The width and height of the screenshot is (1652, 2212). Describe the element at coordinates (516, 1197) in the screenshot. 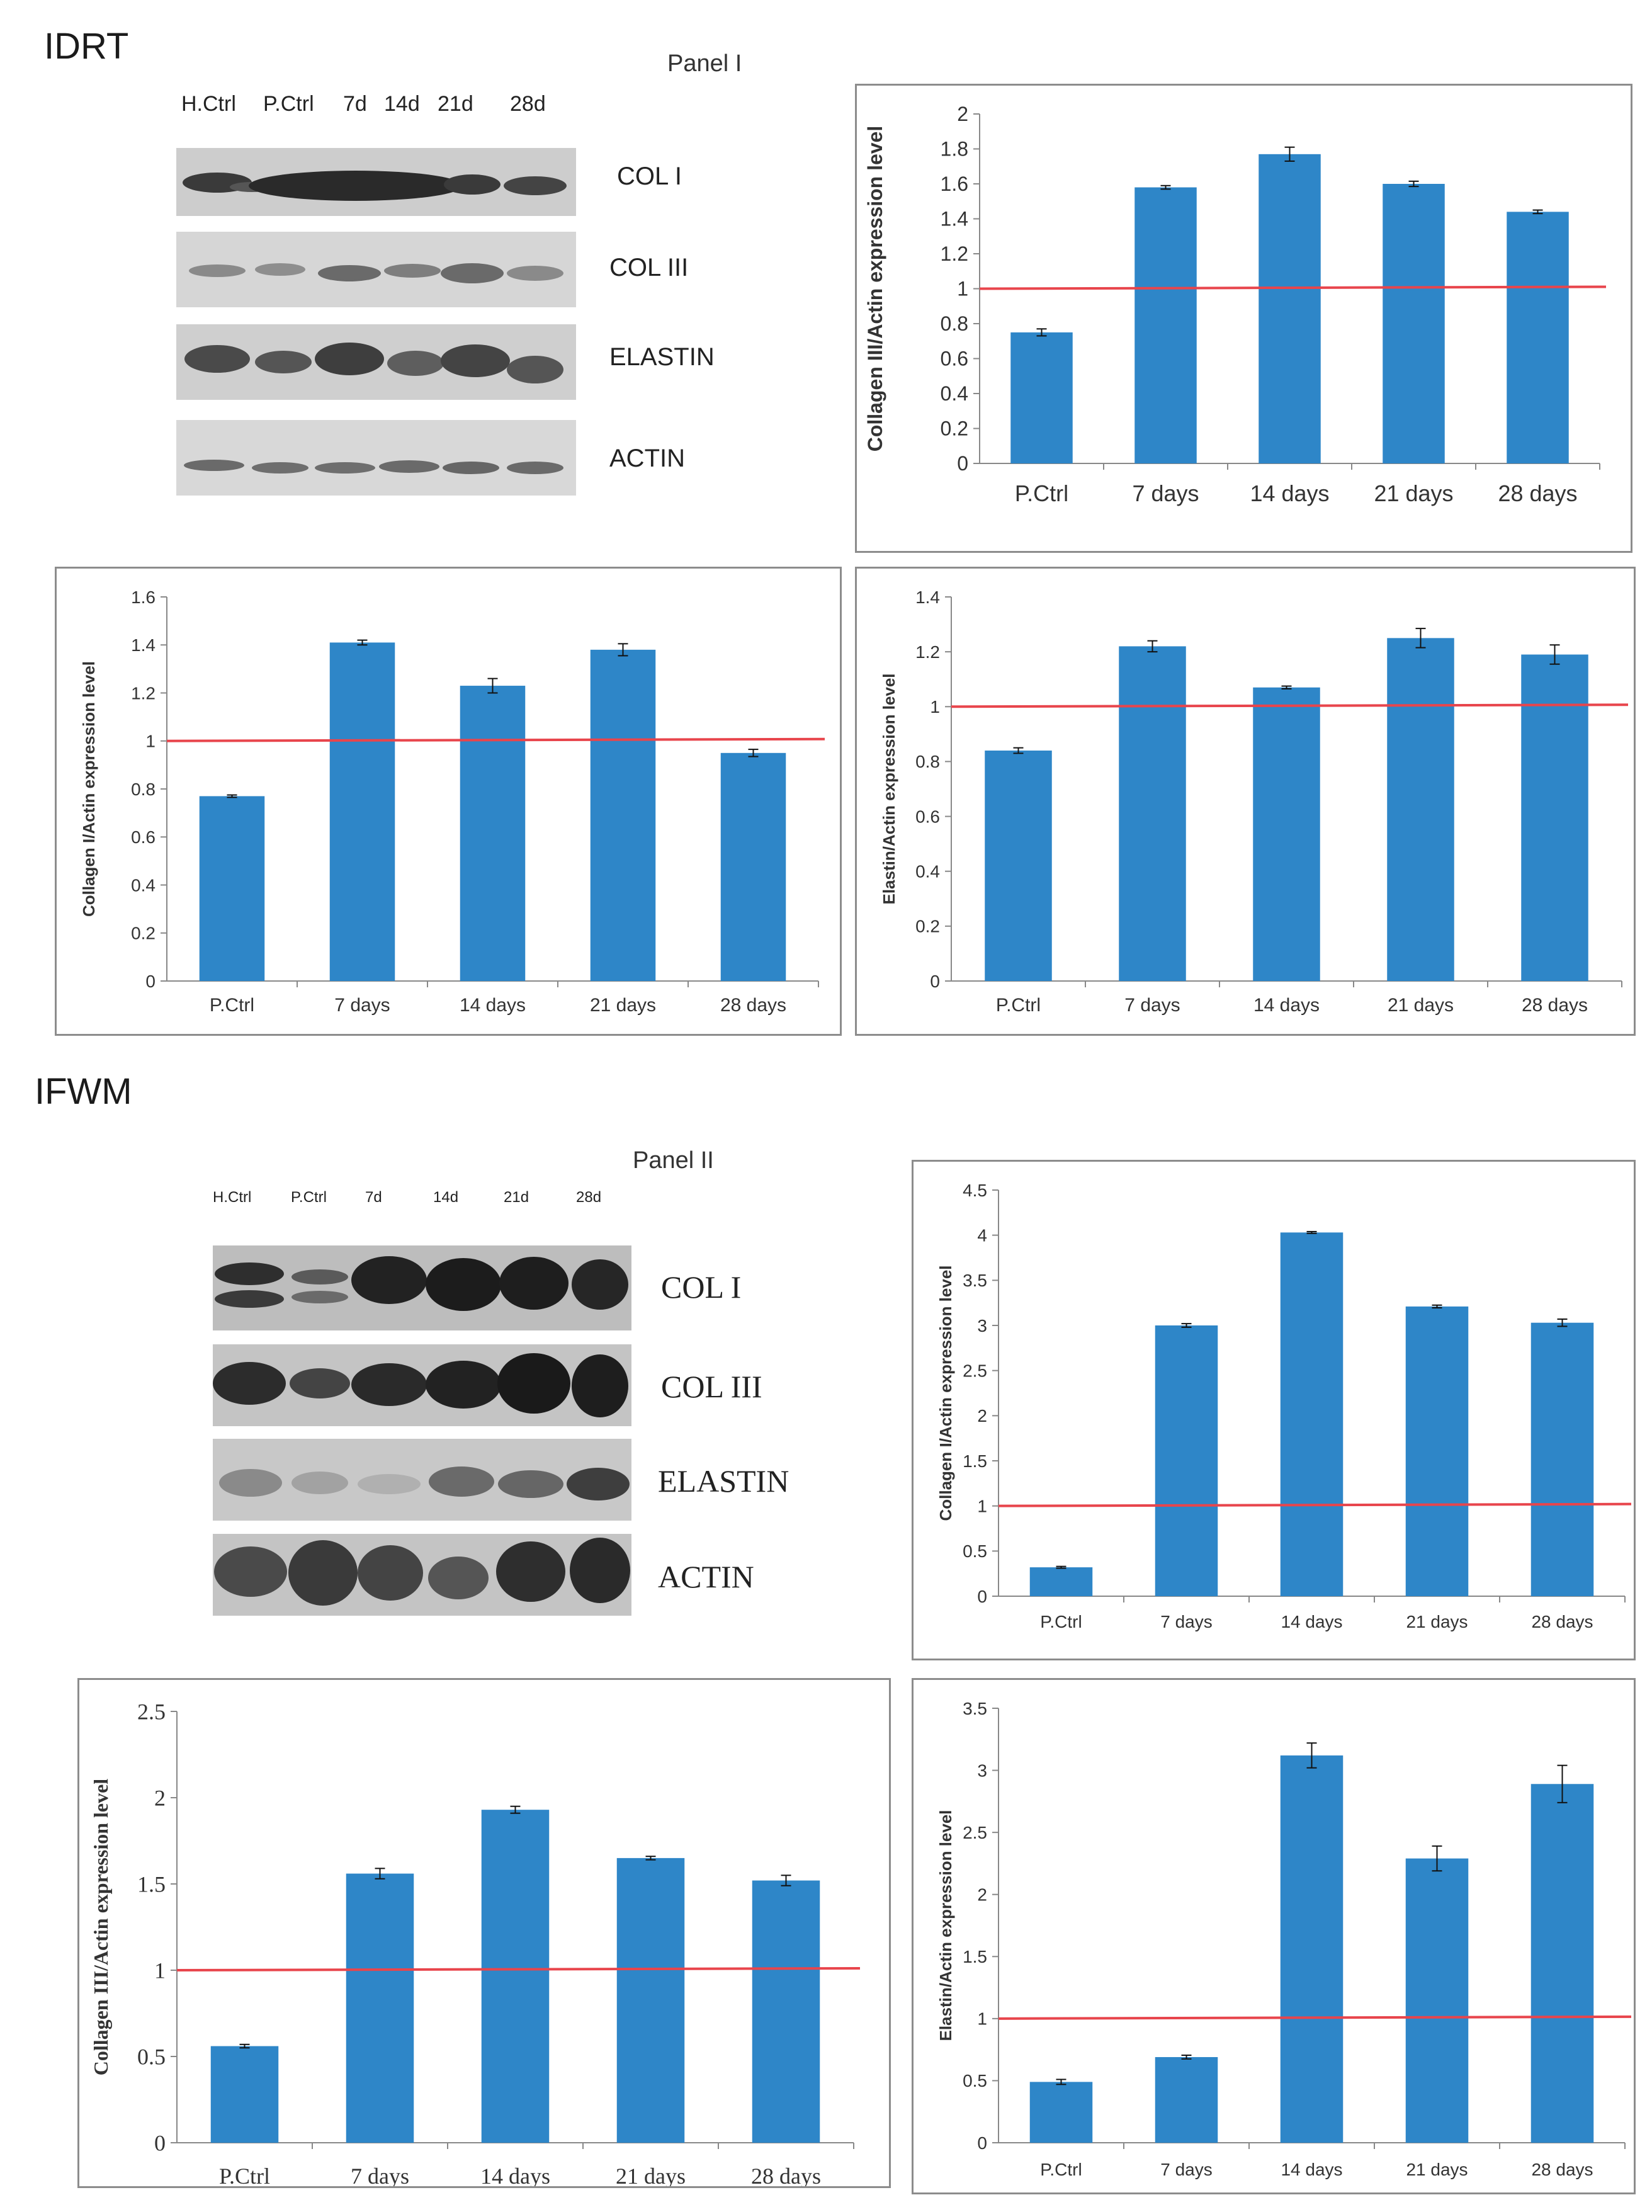

I see `lane-label-21d-2: 21d` at that location.